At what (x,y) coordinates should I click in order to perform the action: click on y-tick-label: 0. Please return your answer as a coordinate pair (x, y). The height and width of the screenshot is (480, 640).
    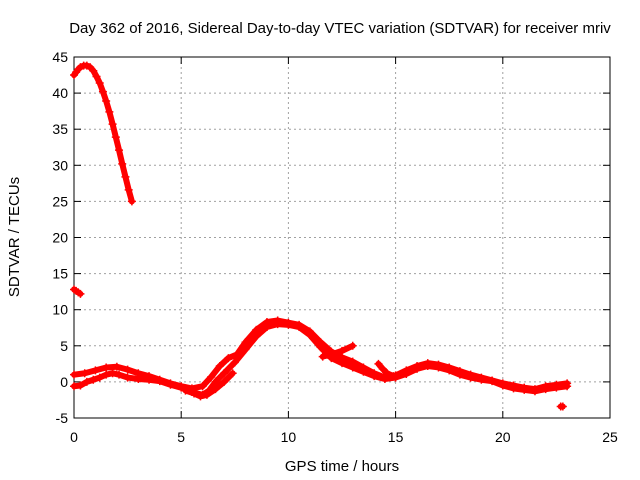
    Looking at the image, I should click on (64, 382).